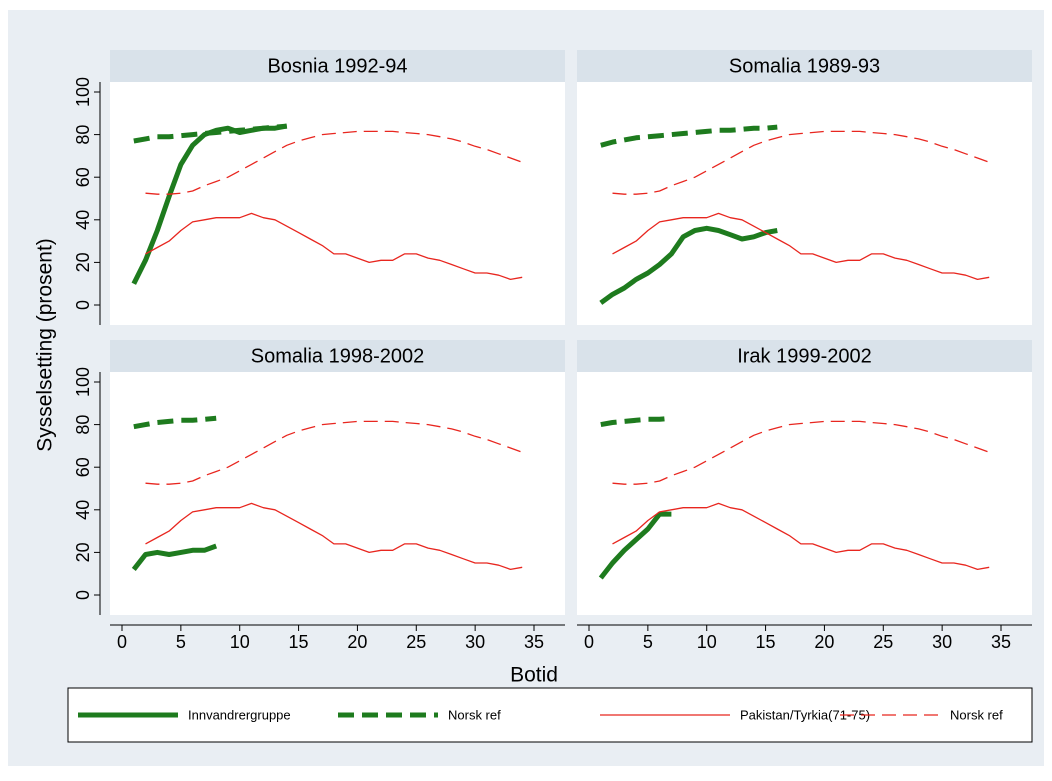 The height and width of the screenshot is (781, 1052). Describe the element at coordinates (534, 675) in the screenshot. I see `x-axis-title: Botid` at that location.